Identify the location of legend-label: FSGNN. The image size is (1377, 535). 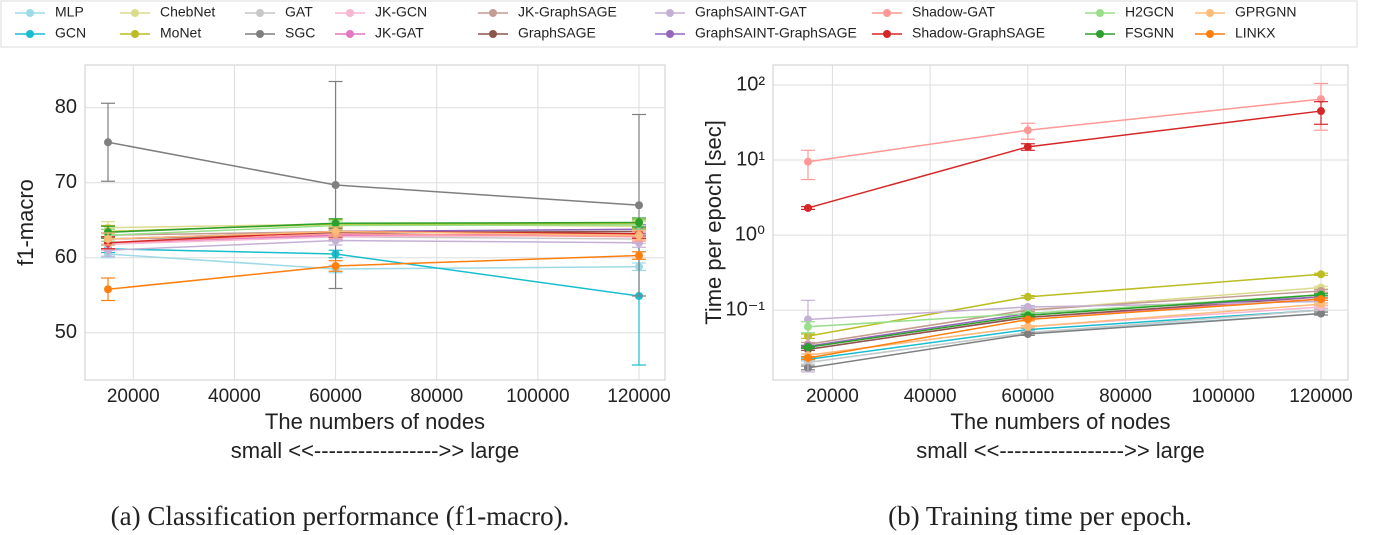
(1149, 33).